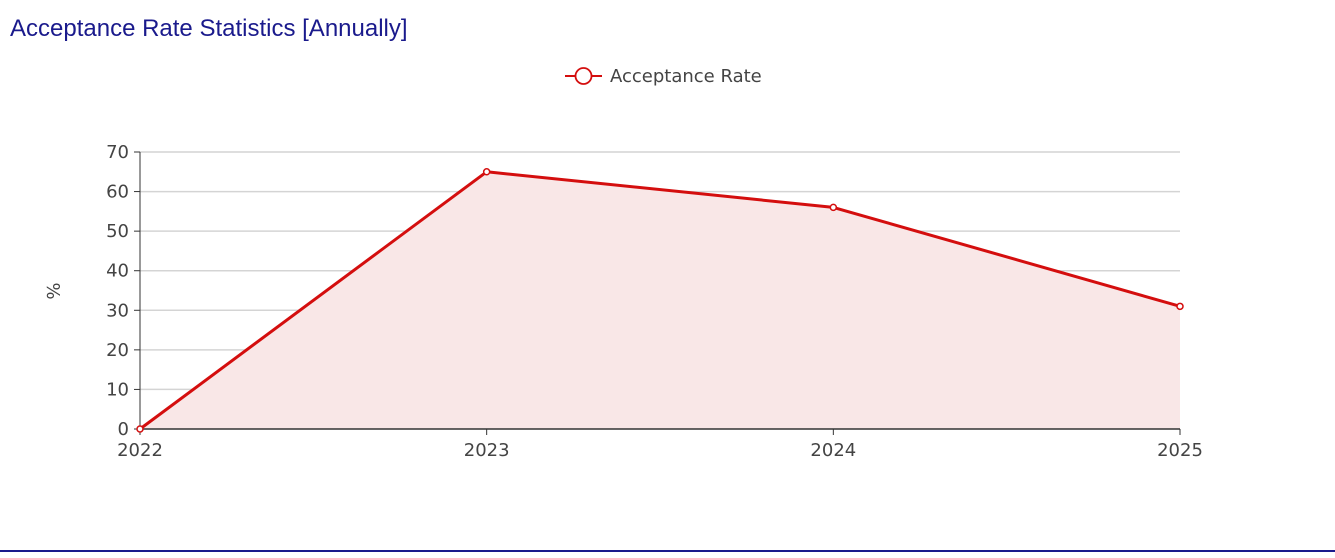 This screenshot has height=558, width=1335. What do you see at coordinates (123, 429) in the screenshot?
I see `y-tick-label: 0` at bounding box center [123, 429].